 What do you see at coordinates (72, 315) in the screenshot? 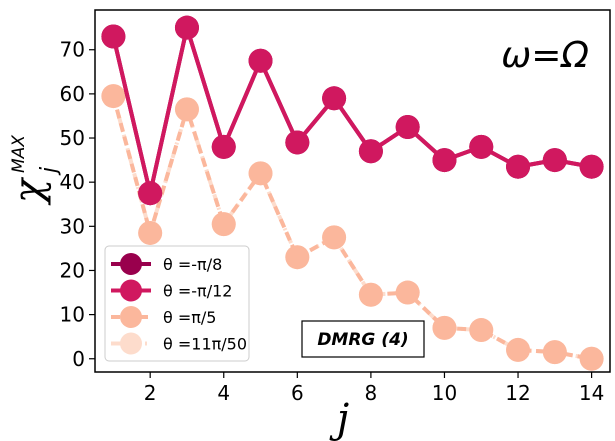
I see `y-tick-label: 10` at bounding box center [72, 315].